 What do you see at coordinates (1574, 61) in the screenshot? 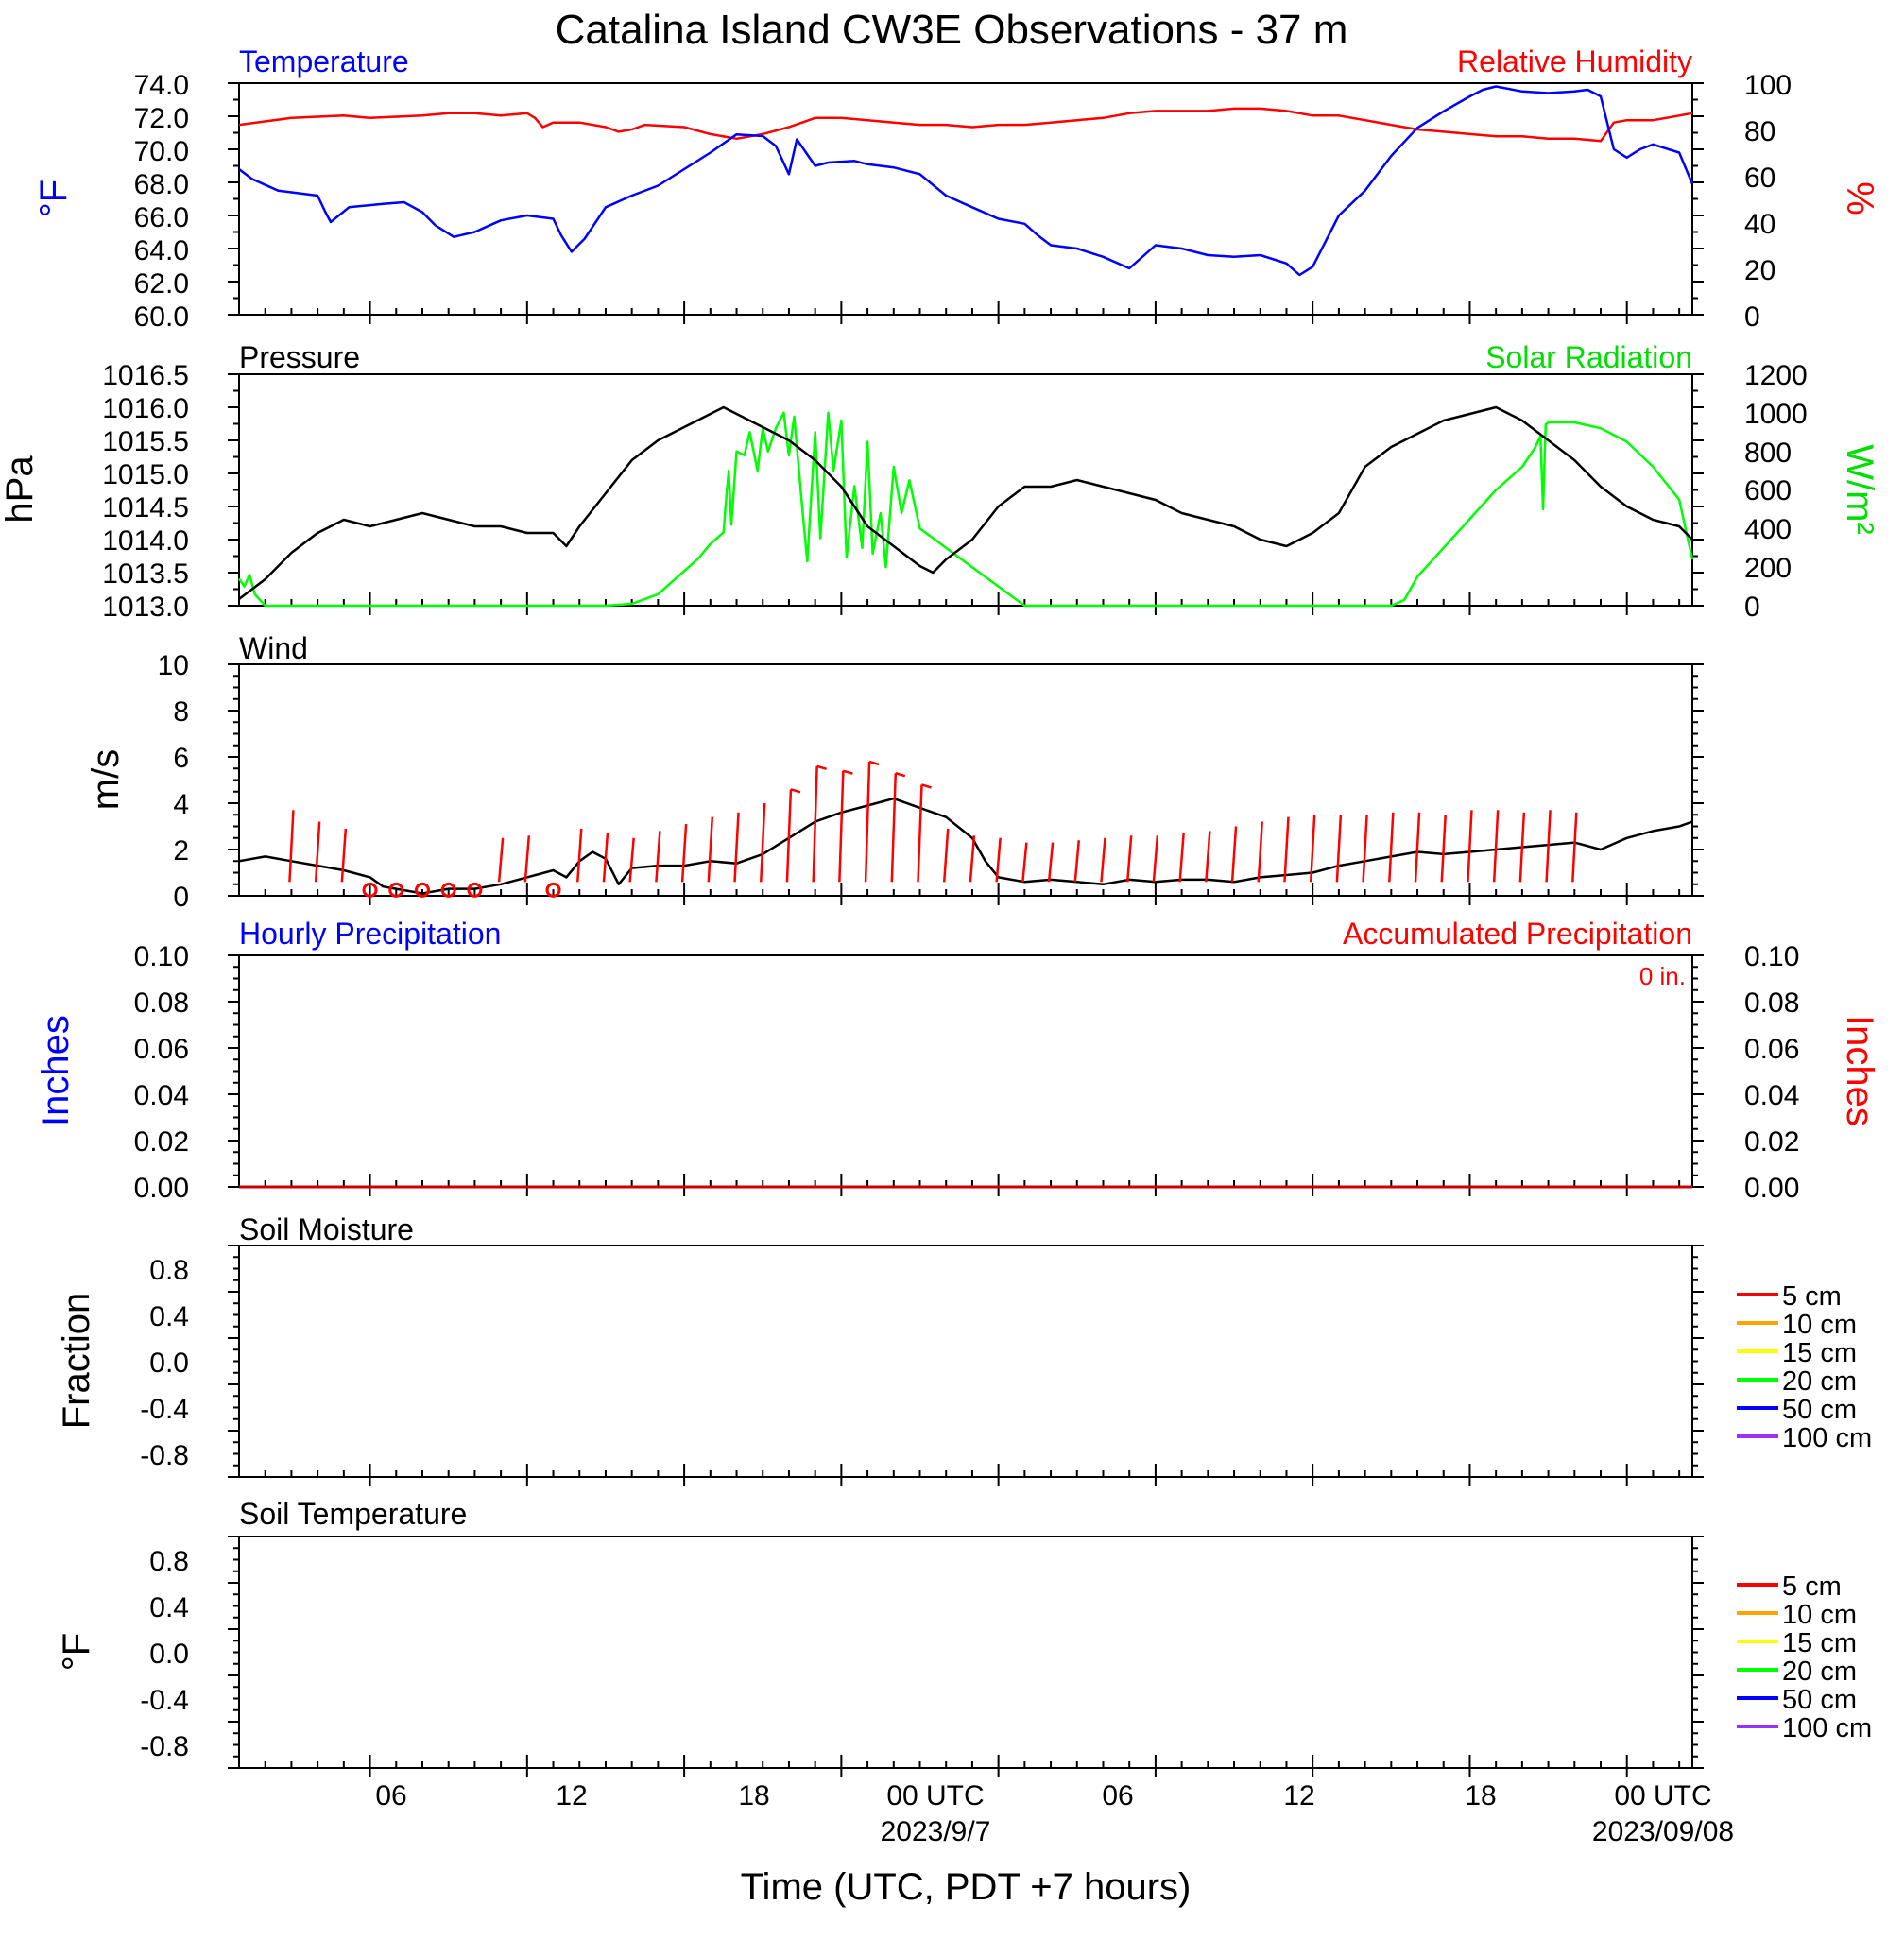
I see `humidity-title: Relative Humidity` at bounding box center [1574, 61].